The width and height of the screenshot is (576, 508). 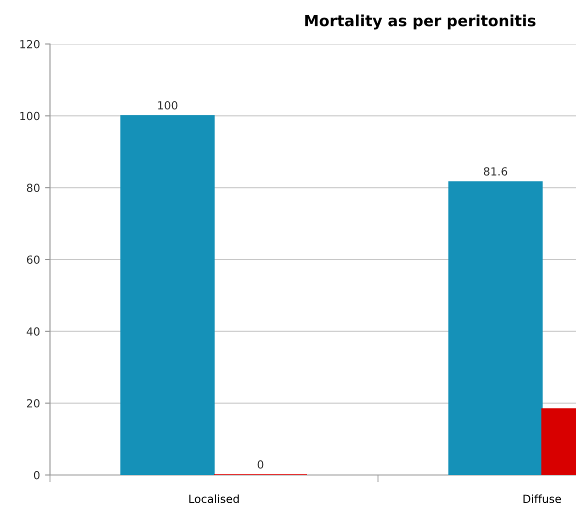 What do you see at coordinates (168, 105) in the screenshot?
I see `data-label: 100` at bounding box center [168, 105].